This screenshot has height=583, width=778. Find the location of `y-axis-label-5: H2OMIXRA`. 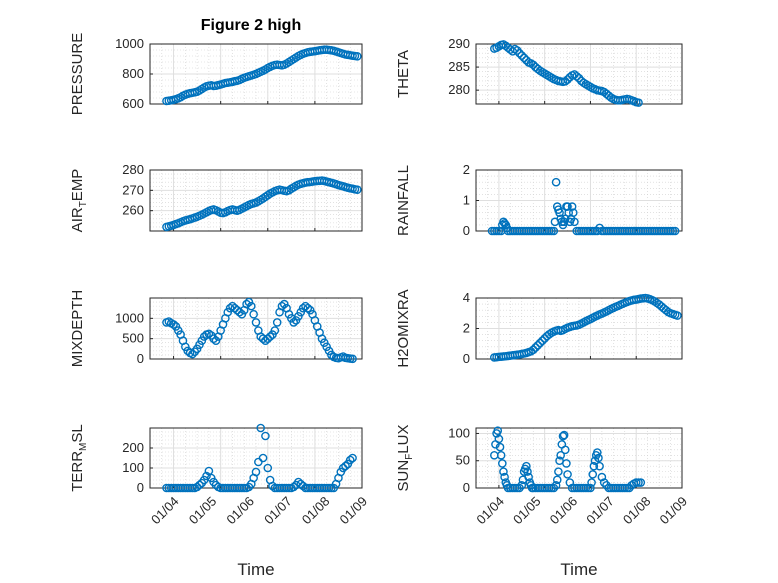

y-axis-label-5: H2OMIXRA is located at coordinates (403, 328).